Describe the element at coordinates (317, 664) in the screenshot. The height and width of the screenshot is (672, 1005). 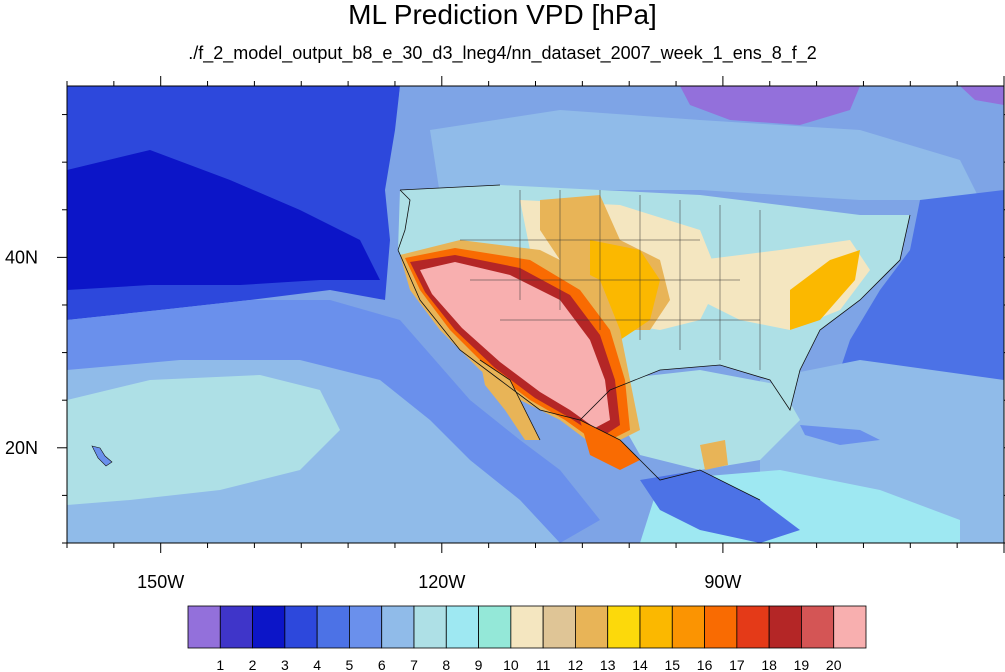
I see `colorbar-label: 4` at that location.